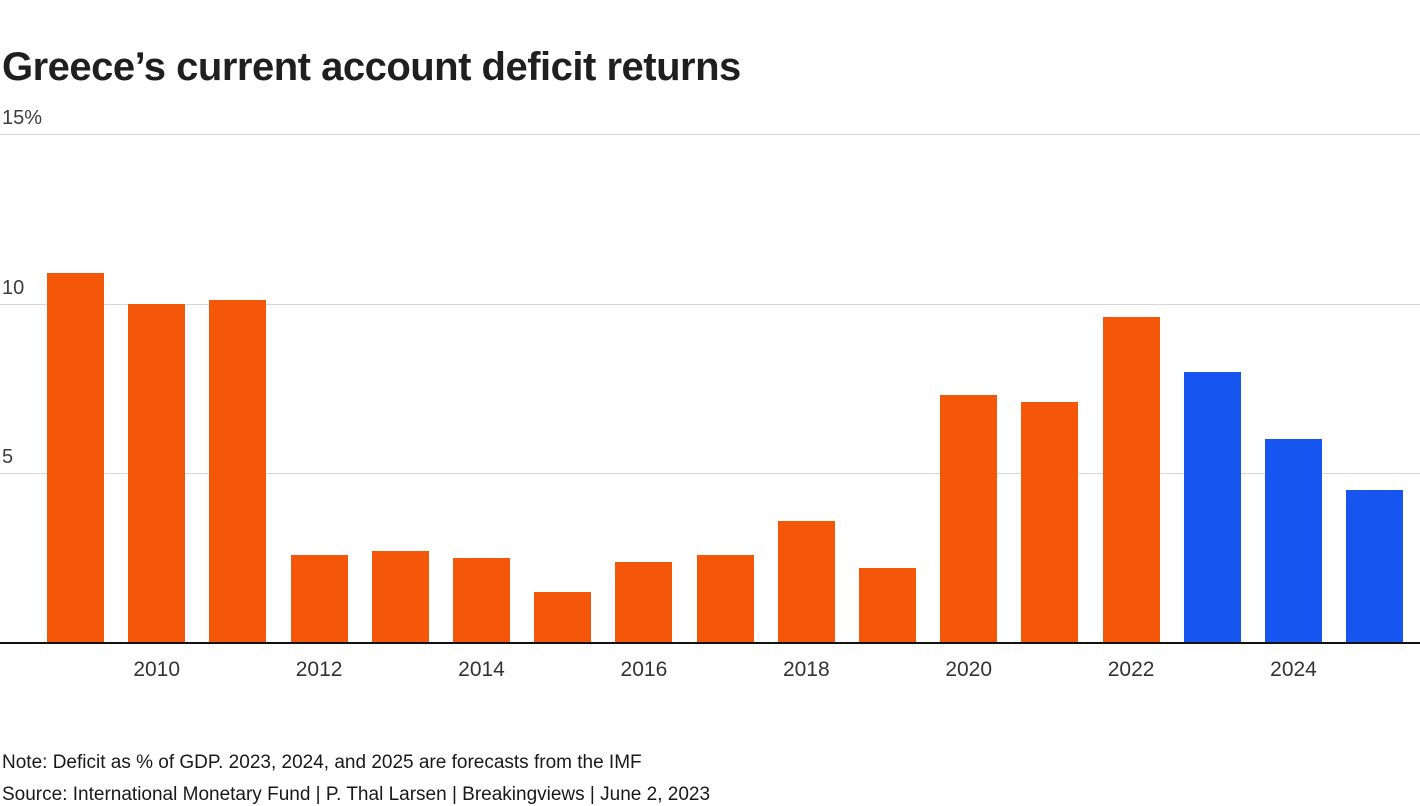 This screenshot has height=806, width=1420. I want to click on x-axis-label-2010: 2010, so click(157, 669).